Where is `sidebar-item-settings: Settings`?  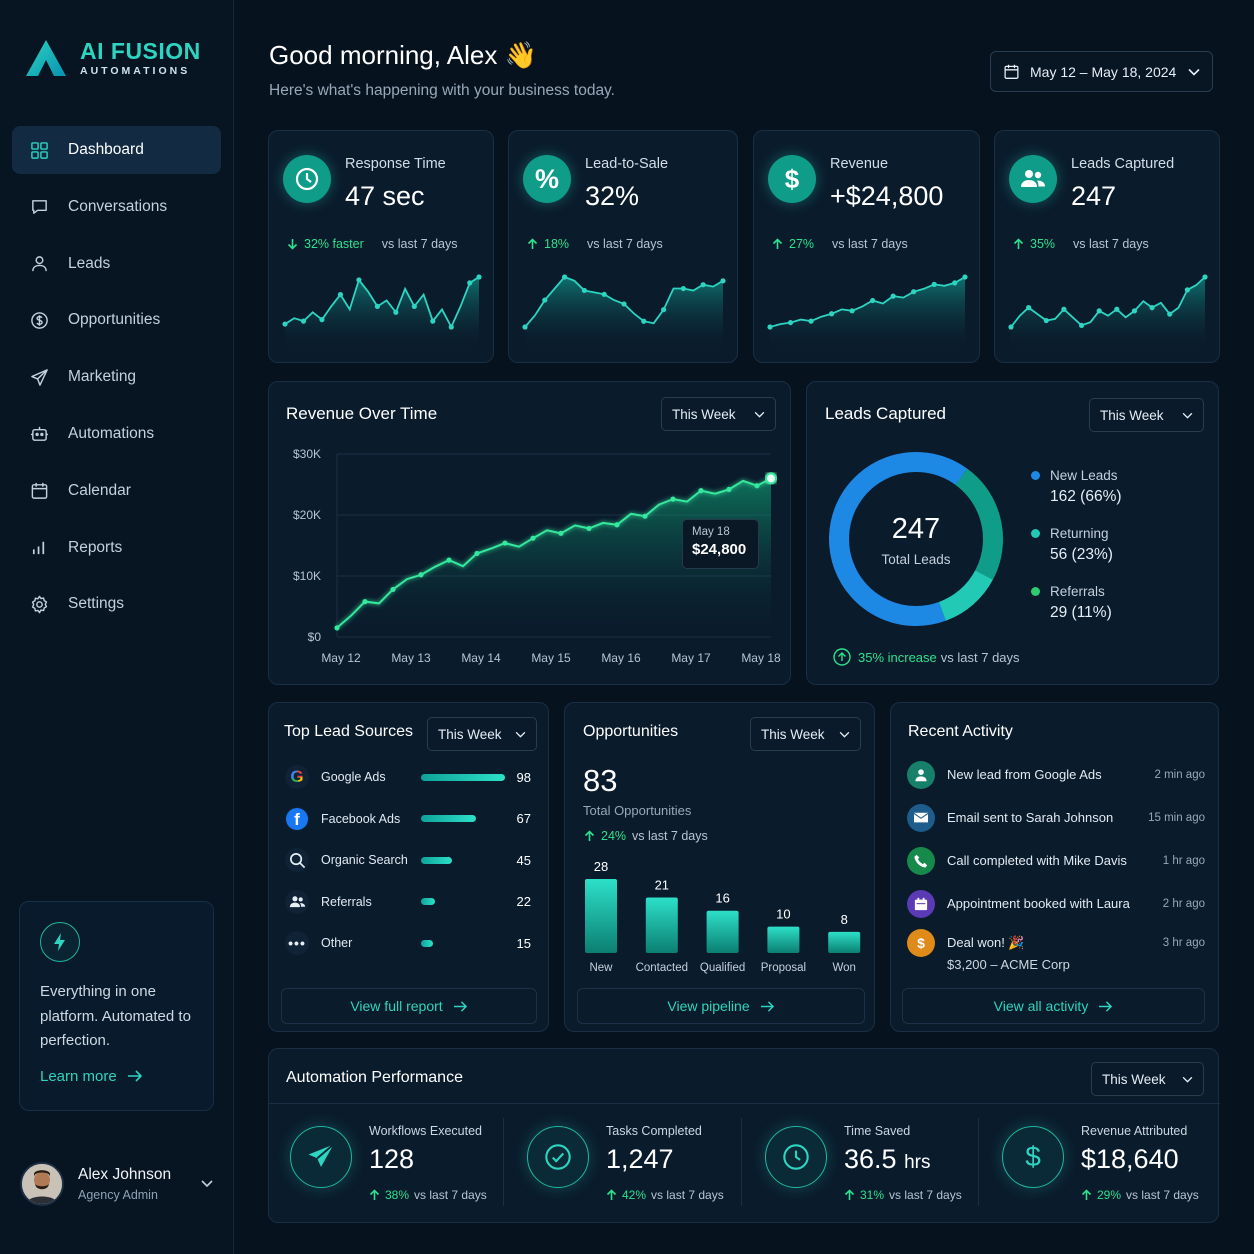
sidebar-item-settings: Settings is located at coordinates (116, 604).